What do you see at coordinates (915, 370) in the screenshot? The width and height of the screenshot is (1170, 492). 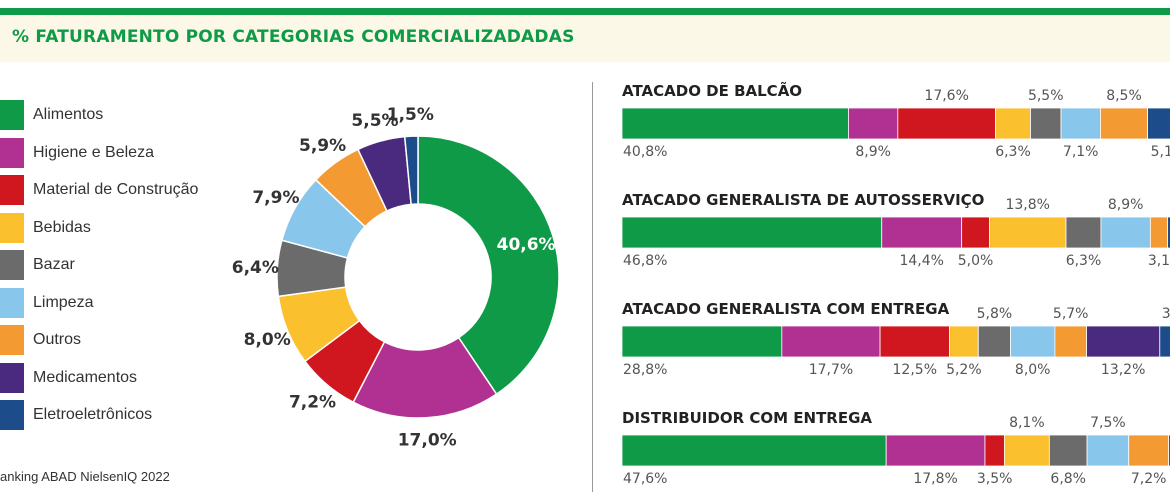 I see `bar-value-label: 12,5%` at bounding box center [915, 370].